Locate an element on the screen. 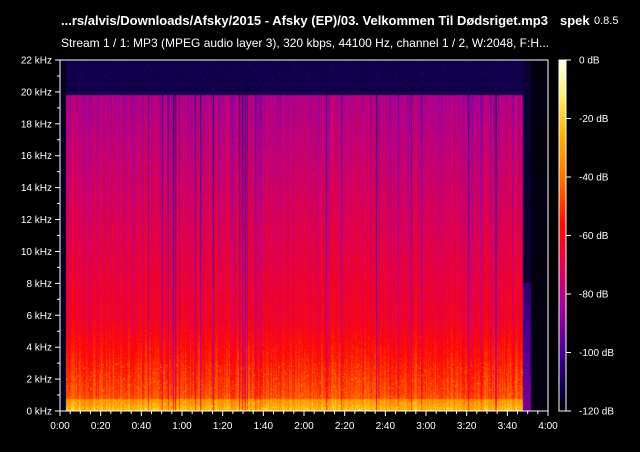 The height and width of the screenshot is (452, 640). y-tick-label: 14 kHz is located at coordinates (36, 188).